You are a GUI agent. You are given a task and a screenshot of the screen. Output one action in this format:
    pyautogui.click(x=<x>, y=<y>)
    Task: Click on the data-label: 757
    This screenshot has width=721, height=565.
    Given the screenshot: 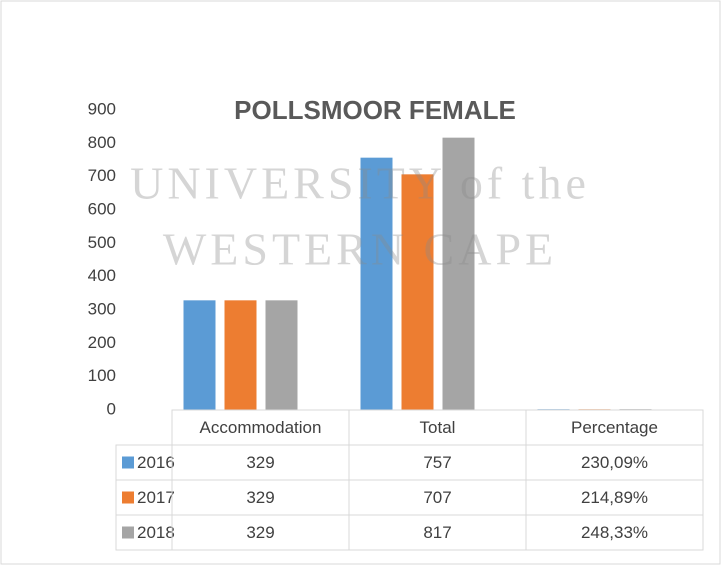 What is the action you would take?
    pyautogui.click(x=437, y=462)
    